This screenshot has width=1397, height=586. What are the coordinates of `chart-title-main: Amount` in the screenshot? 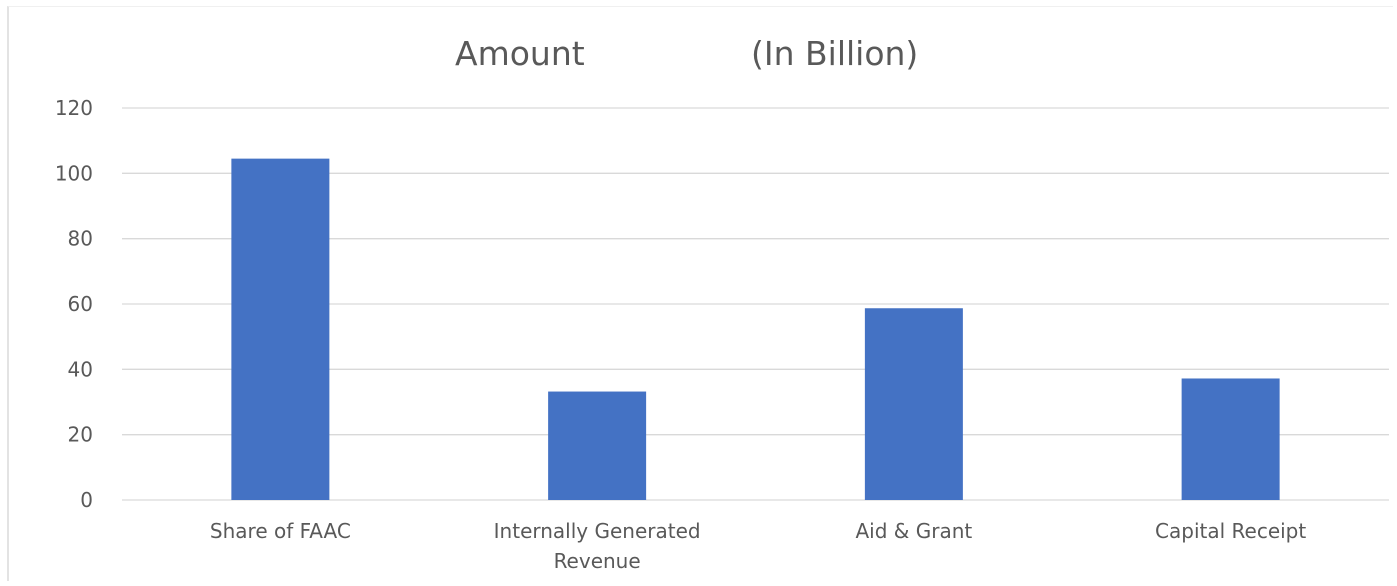 It's located at (520, 53).